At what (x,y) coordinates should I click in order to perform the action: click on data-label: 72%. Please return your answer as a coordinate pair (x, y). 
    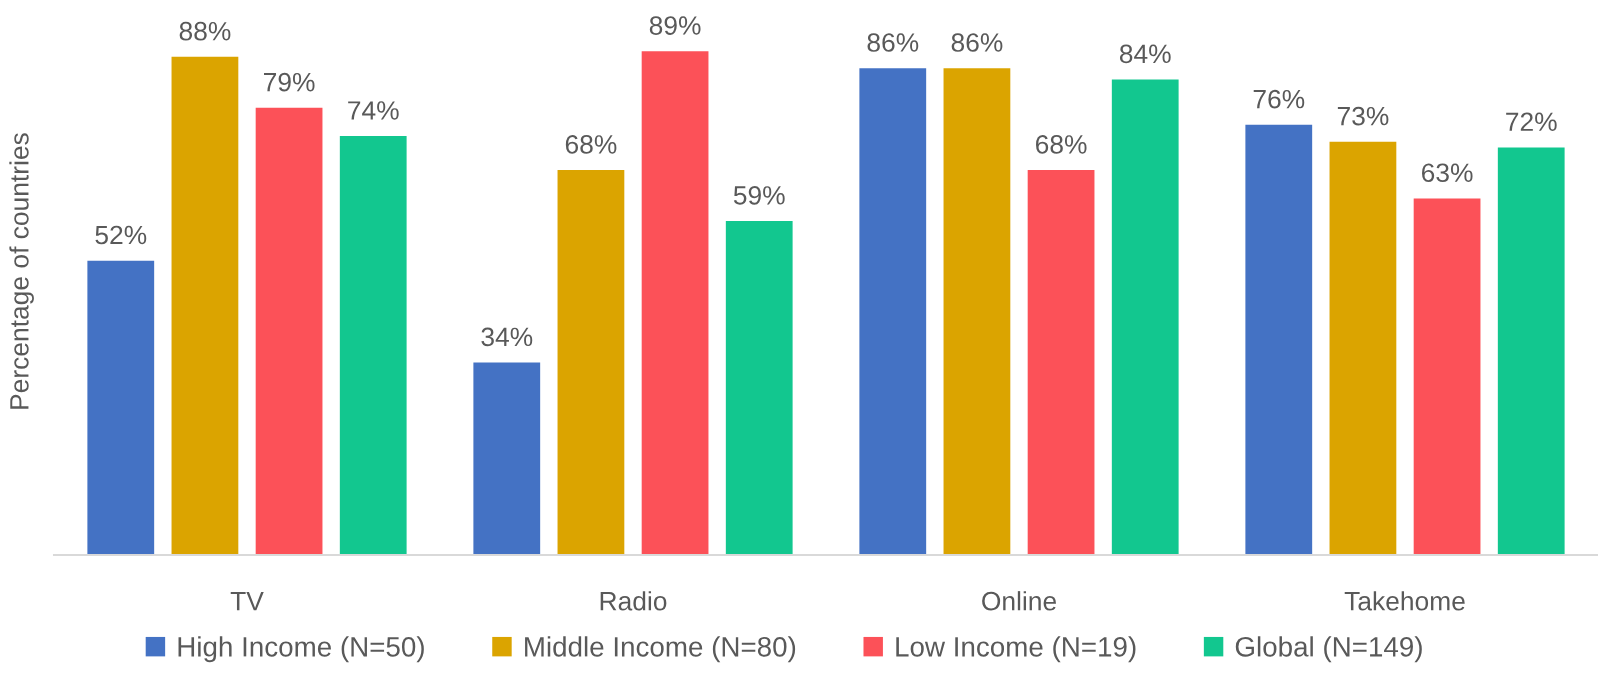
    Looking at the image, I should click on (1531, 122).